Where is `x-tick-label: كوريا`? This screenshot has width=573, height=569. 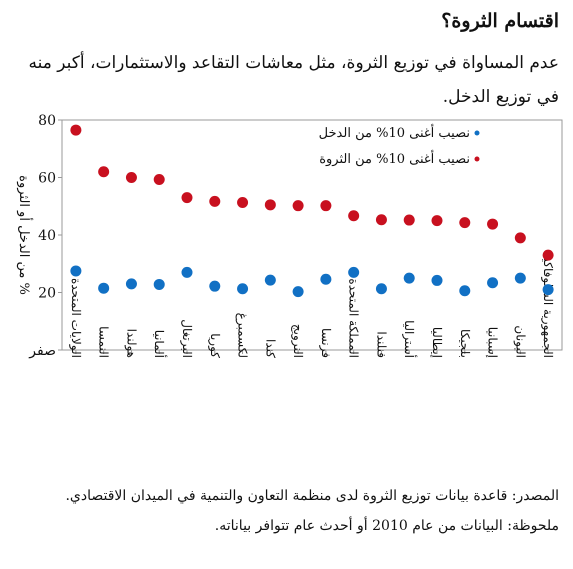 x-tick-label: كوريا is located at coordinates (215, 345).